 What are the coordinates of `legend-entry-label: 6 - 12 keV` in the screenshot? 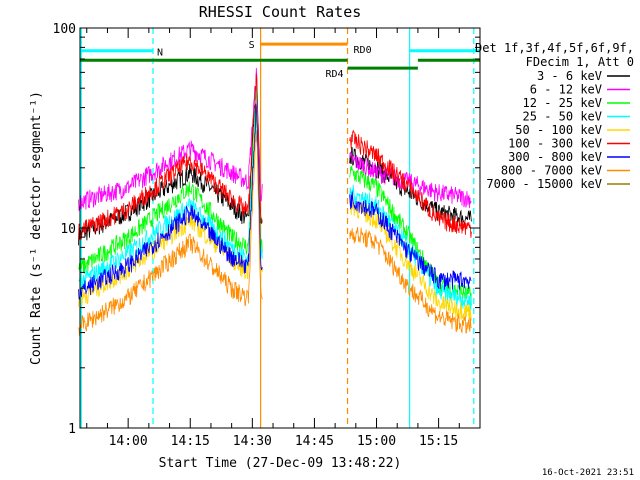 It's located at (566, 90).